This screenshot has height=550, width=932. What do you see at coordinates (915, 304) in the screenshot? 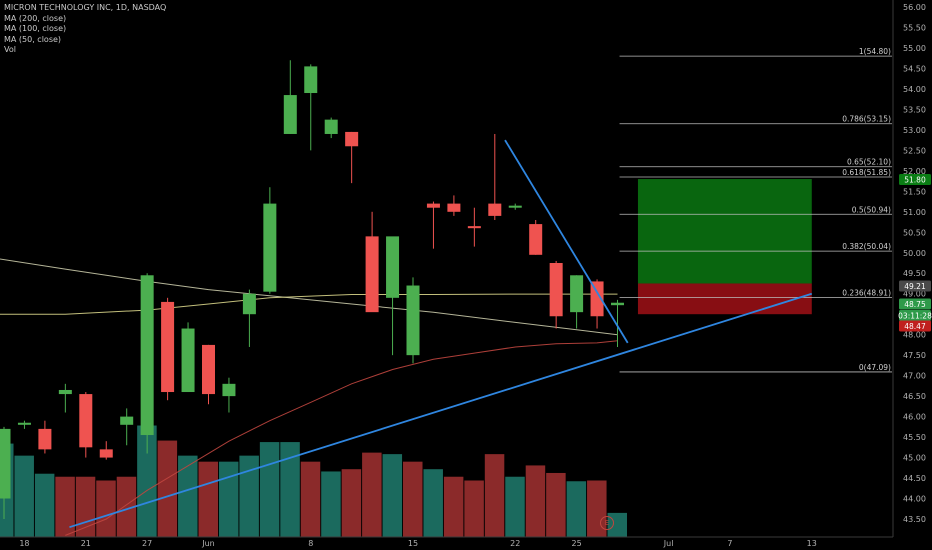
I see `price-tag-label: 48.75` at bounding box center [915, 304].